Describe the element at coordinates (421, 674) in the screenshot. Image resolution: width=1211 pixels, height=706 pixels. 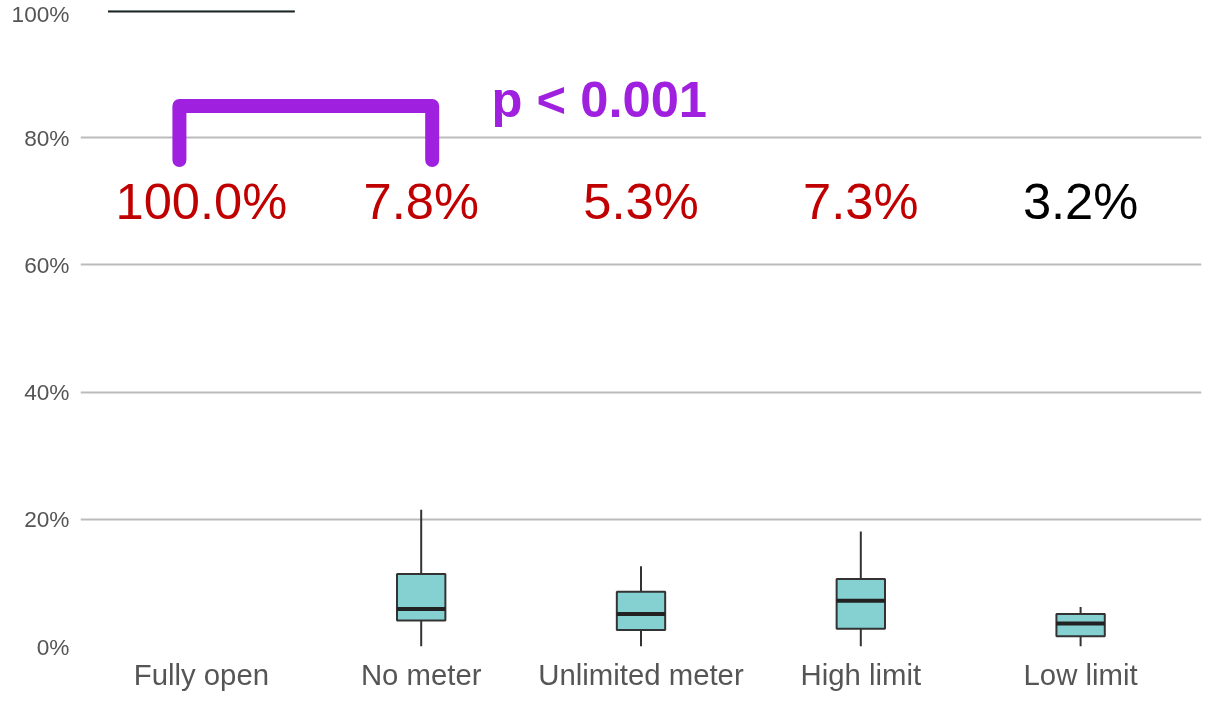
I see `x-tick-label: No meter` at that location.